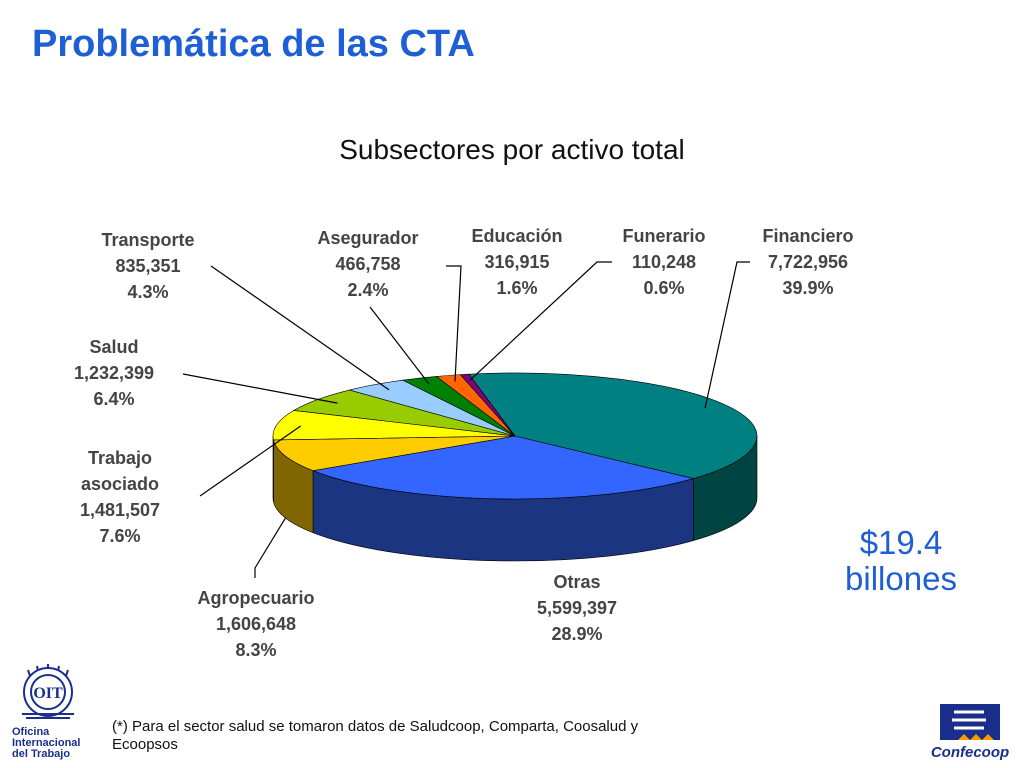 This screenshot has height=768, width=1024. What do you see at coordinates (250, 461) in the screenshot?
I see `leader-line-trabajo-asociado` at bounding box center [250, 461].